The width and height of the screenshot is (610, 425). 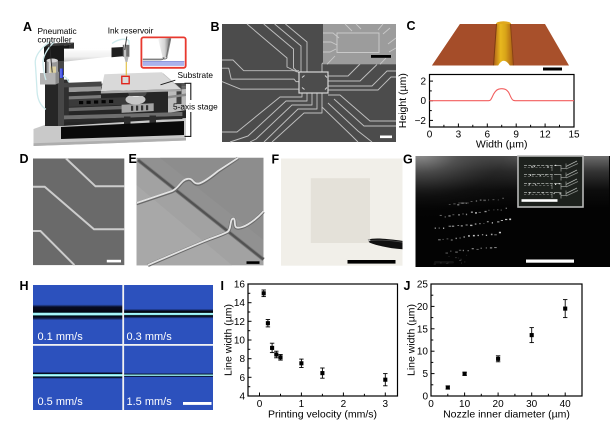 I want to click on svg-text: 30, so click(x=532, y=404).